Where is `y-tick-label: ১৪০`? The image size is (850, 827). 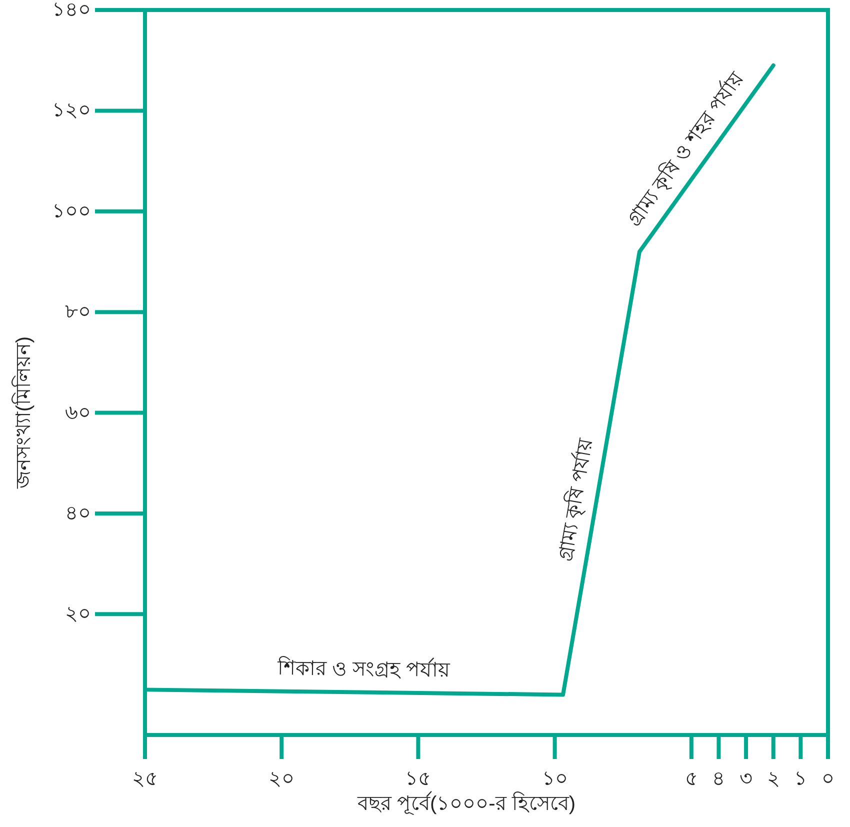 y-tick-label: ১৪০ is located at coordinates (71, 10).